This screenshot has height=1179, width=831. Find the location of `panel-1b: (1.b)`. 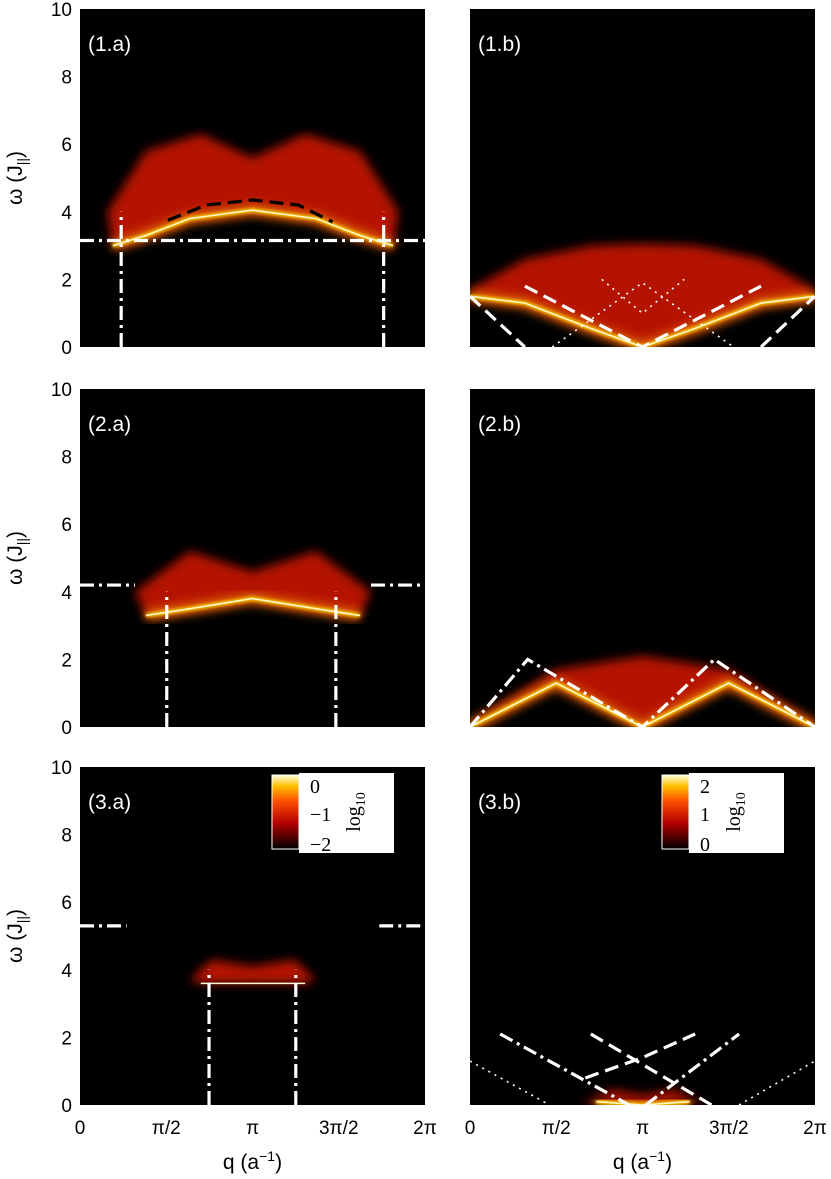

panel-1b: (1.b) is located at coordinates (642, 178).